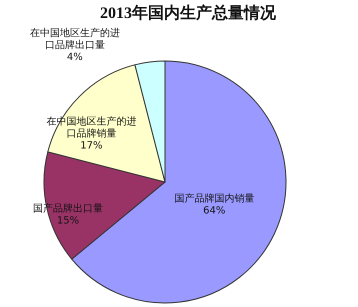 This screenshot has width=358, height=307. What do you see at coordinates (214, 198) in the screenshot?
I see `slice-label: 国产品牌国内销量` at bounding box center [214, 198].